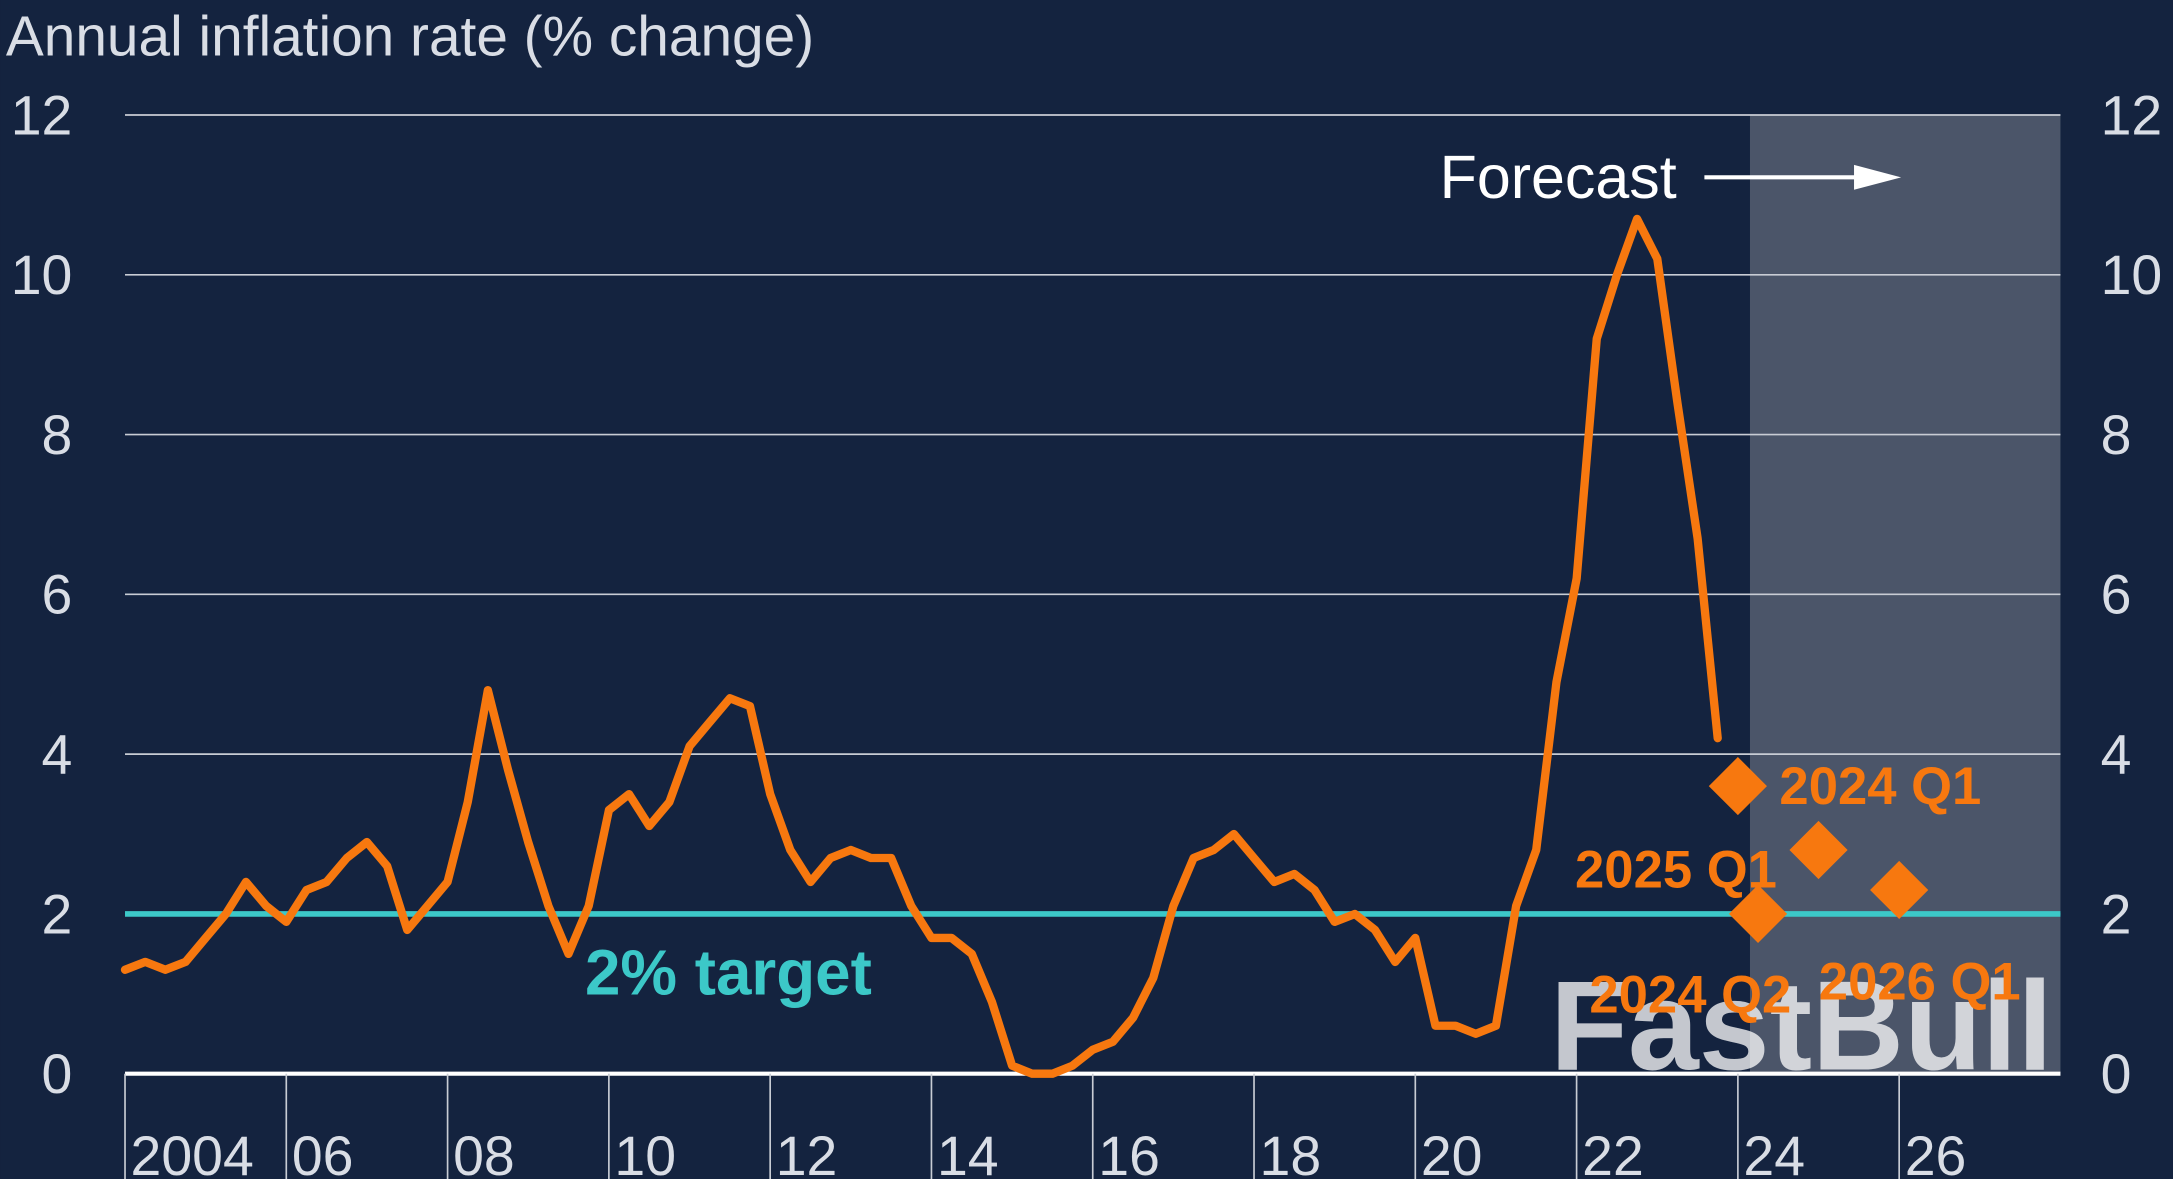 This screenshot has width=2173, height=1179. Describe the element at coordinates (1613, 1152) in the screenshot. I see `x-tick-label: 22` at that location.